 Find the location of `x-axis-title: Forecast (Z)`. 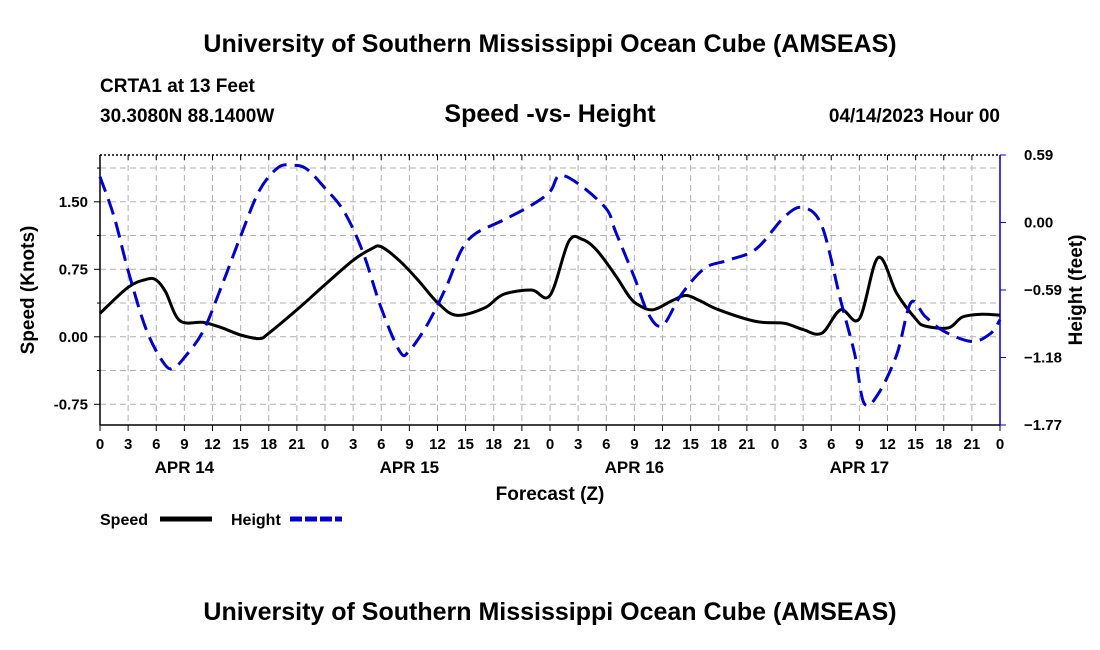

x-axis-title: Forecast (Z) is located at coordinates (550, 494).